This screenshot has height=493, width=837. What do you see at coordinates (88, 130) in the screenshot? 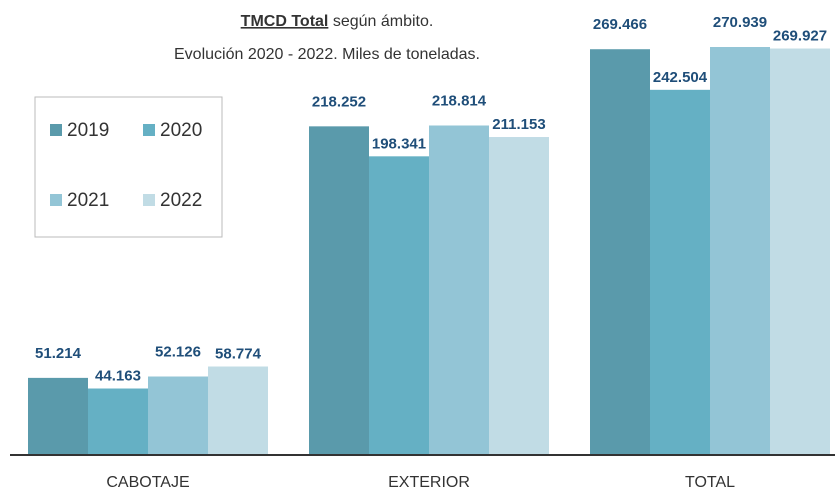
I see `legend-label: 2019` at bounding box center [88, 130].